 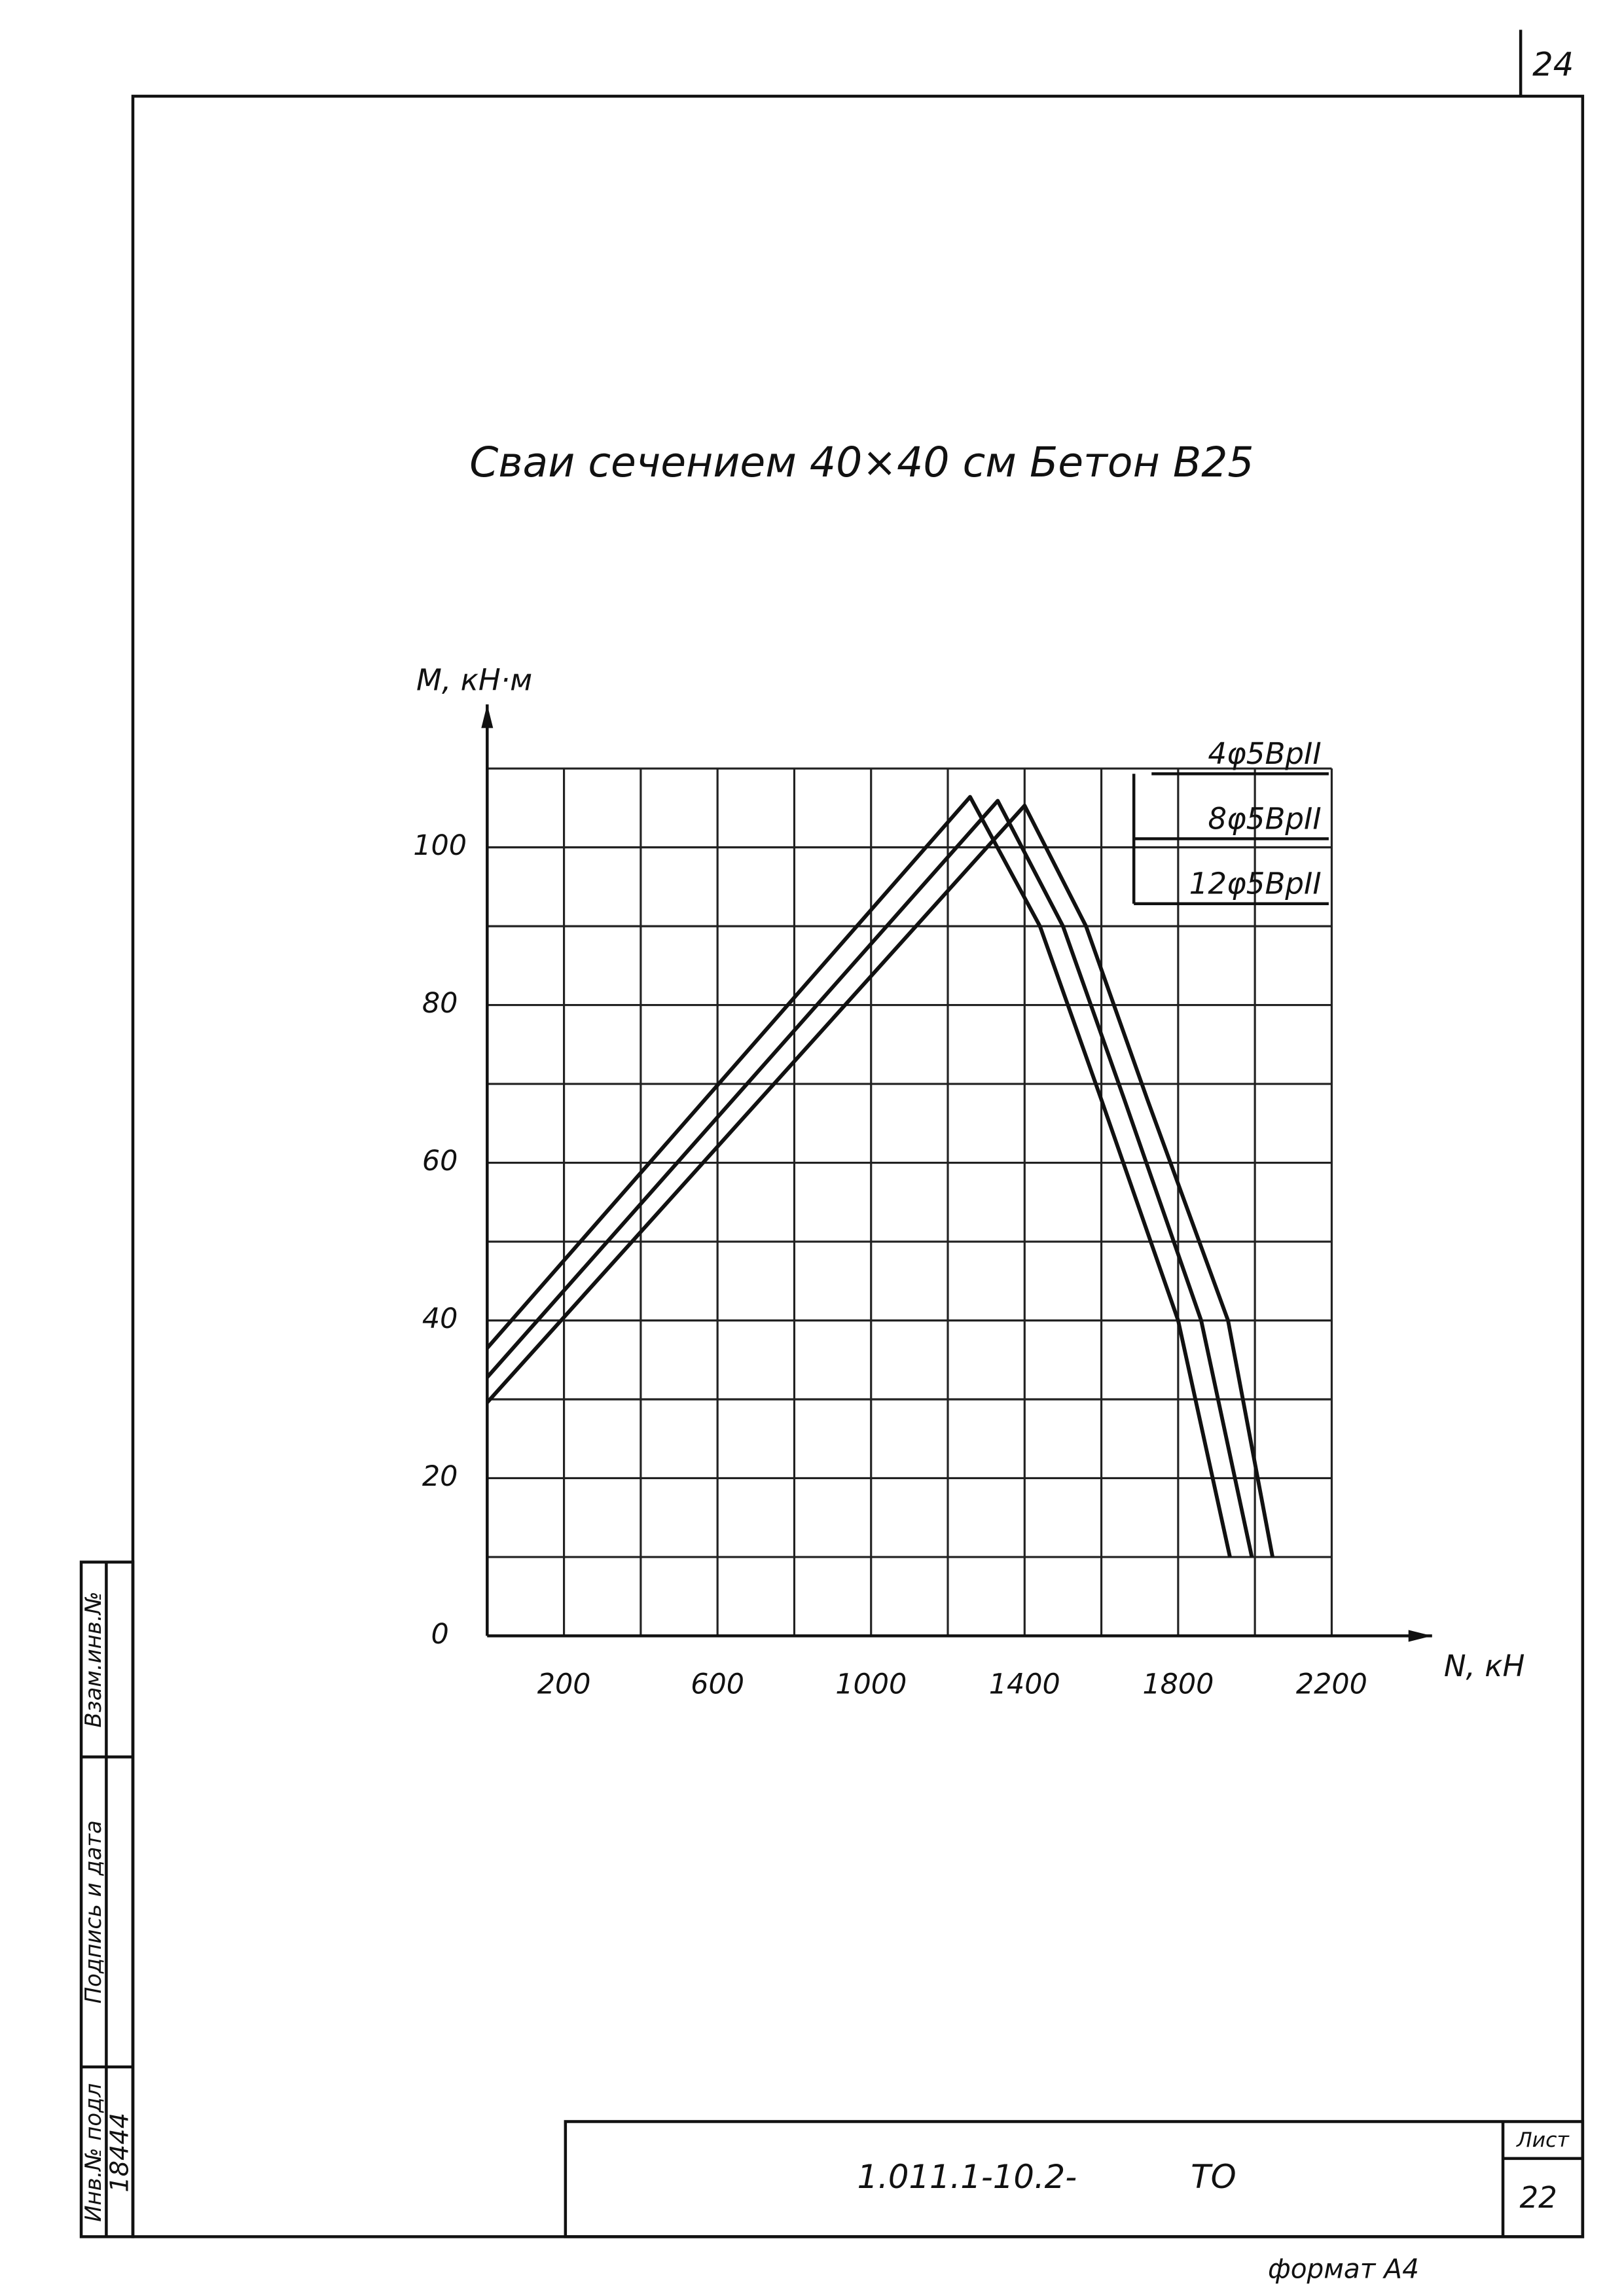 I want to click on legend-entry: 8φ5ВрII, so click(x=1264, y=819).